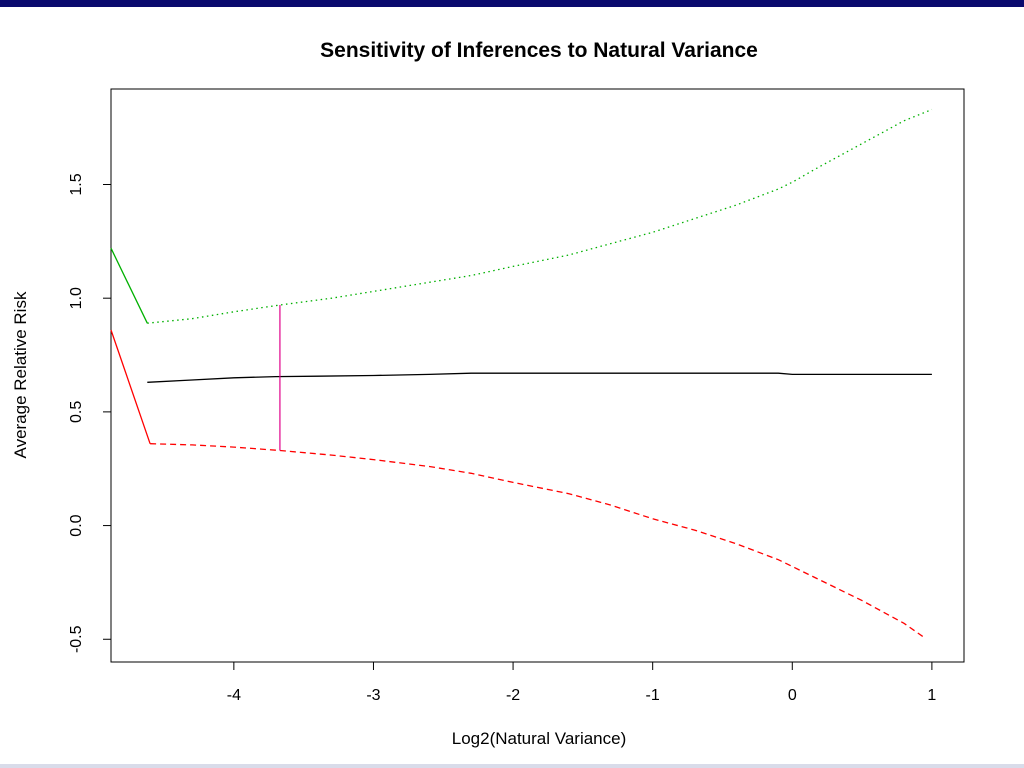 The height and width of the screenshot is (768, 1024). Describe the element at coordinates (76, 184) in the screenshot. I see `y-tick-label: 1.5` at that location.